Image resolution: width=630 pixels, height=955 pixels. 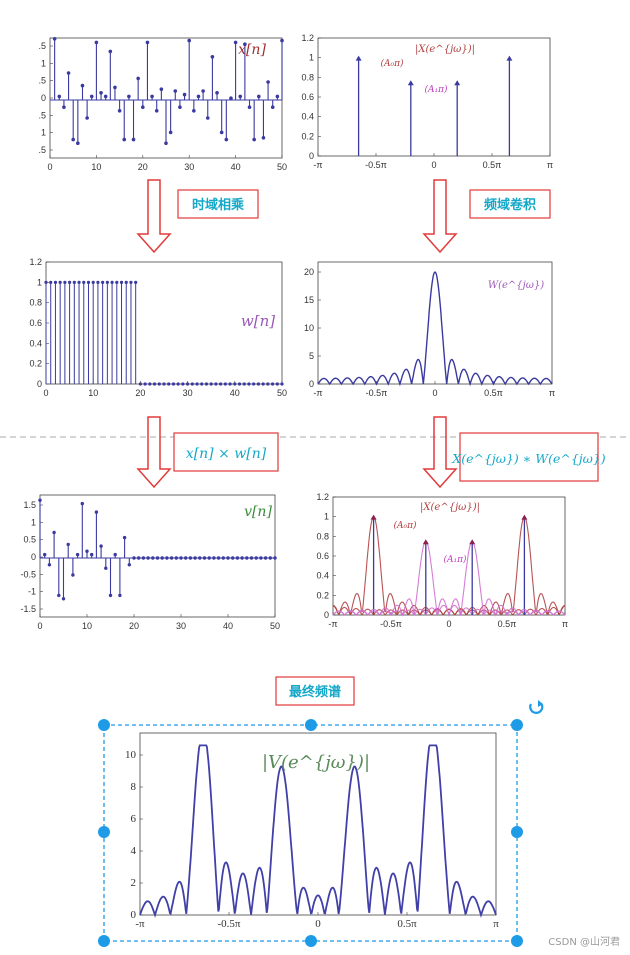 What do you see at coordinates (318, 824) in the screenshot?
I see `plot-frame` at bounding box center [318, 824].